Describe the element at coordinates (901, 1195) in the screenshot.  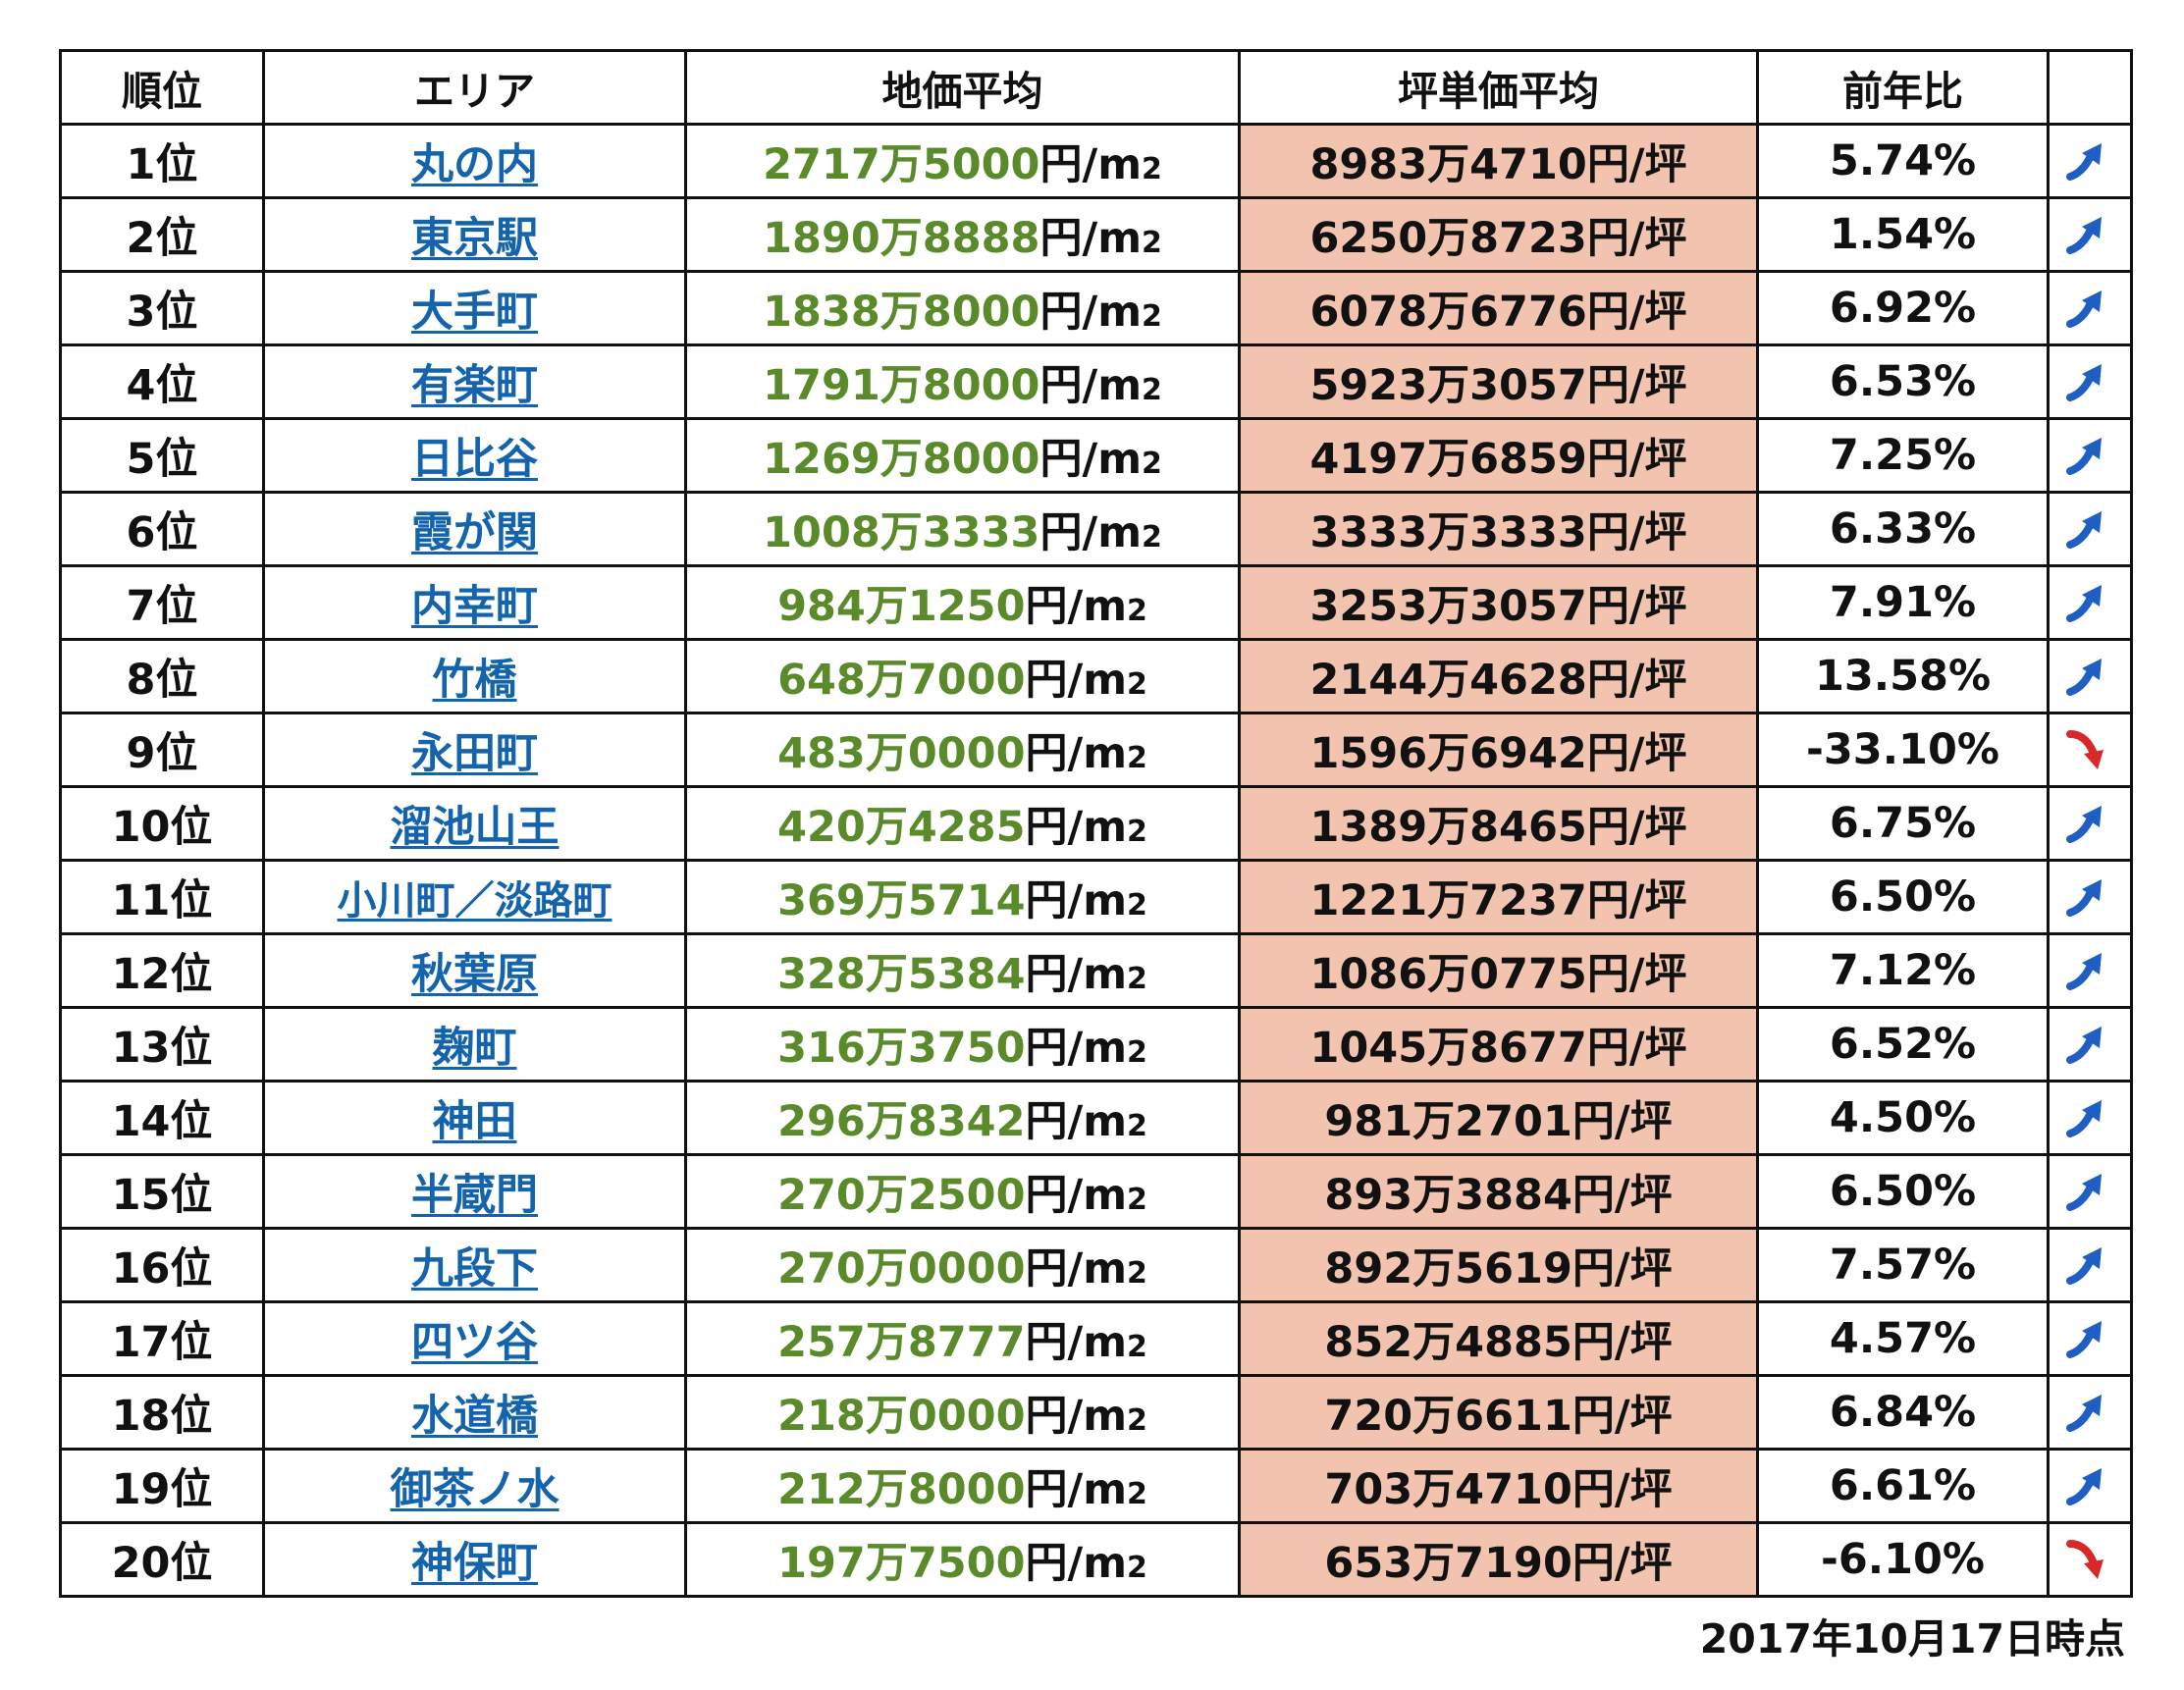
I see `land-price-value: 270万2500` at that location.